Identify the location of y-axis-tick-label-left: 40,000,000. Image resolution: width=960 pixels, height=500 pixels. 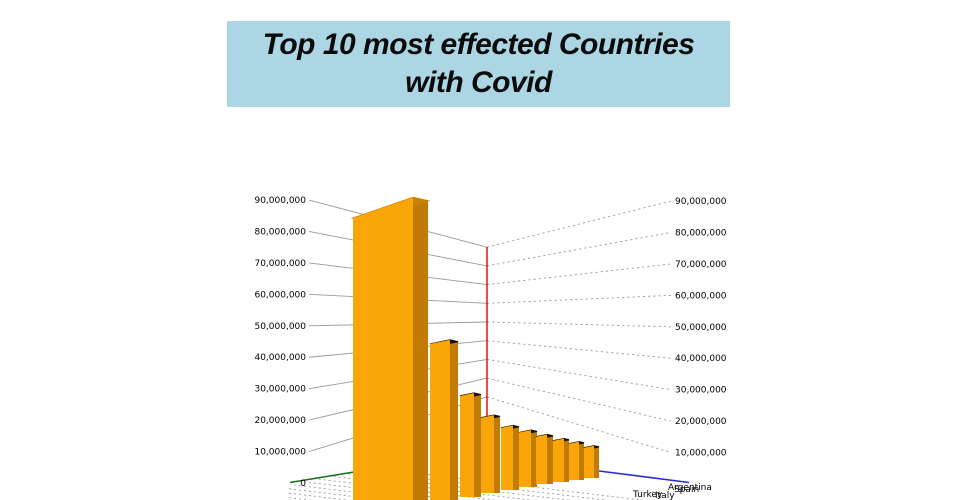
(280, 358).